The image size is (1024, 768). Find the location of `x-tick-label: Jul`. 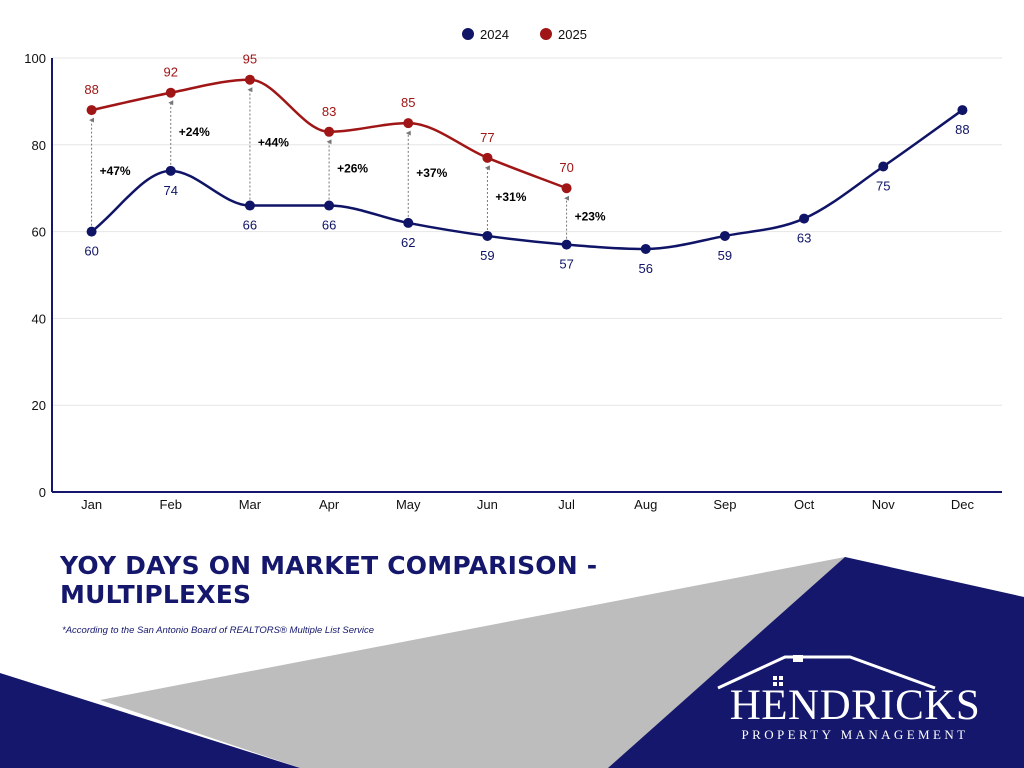

x-tick-label: Jul is located at coordinates (566, 504).